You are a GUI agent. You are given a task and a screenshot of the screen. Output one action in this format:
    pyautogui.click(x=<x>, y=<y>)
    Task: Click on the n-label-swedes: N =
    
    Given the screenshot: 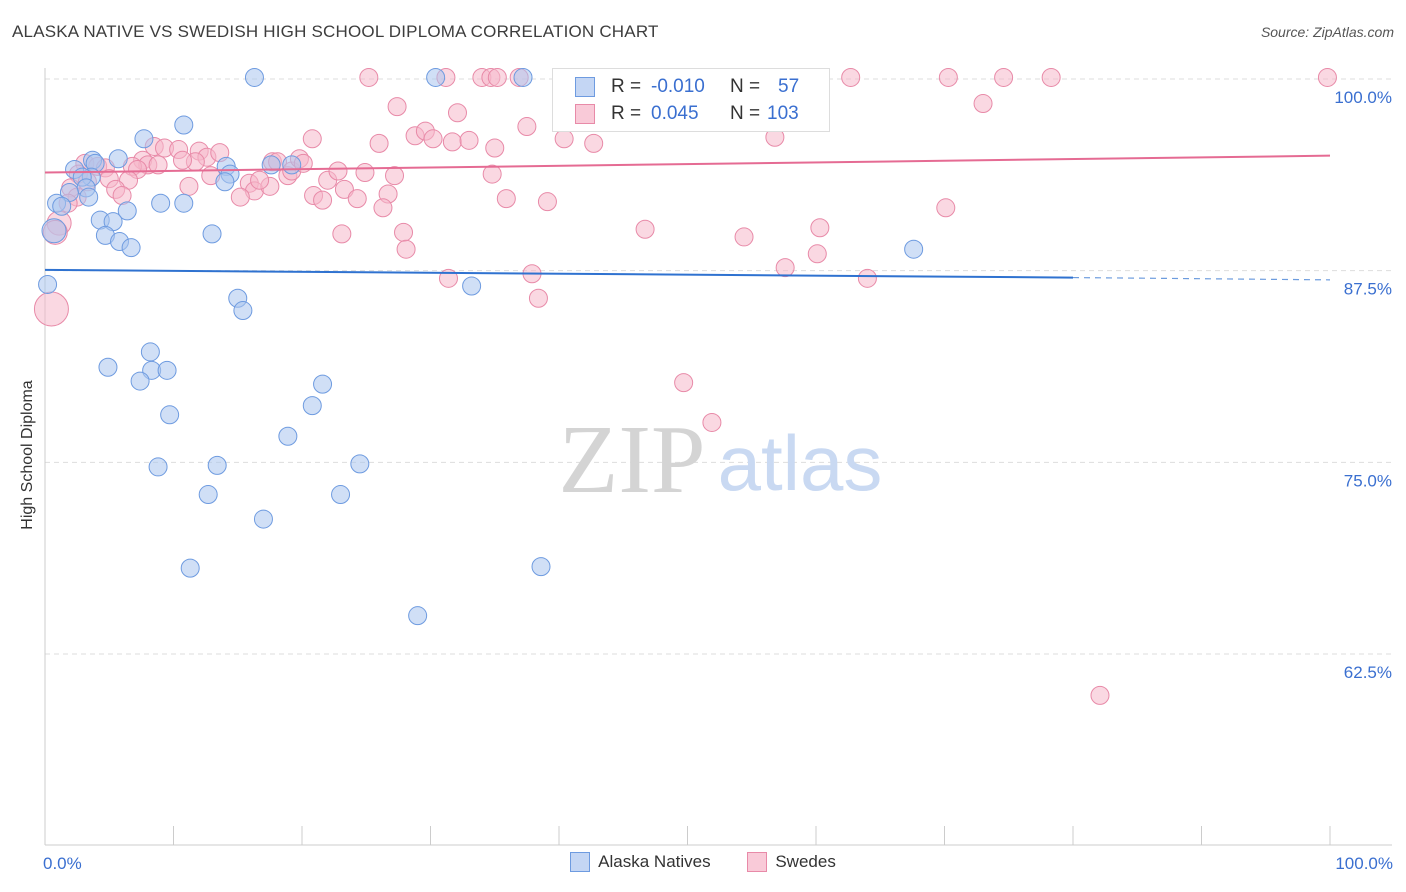 What is the action you would take?
    pyautogui.click(x=745, y=113)
    